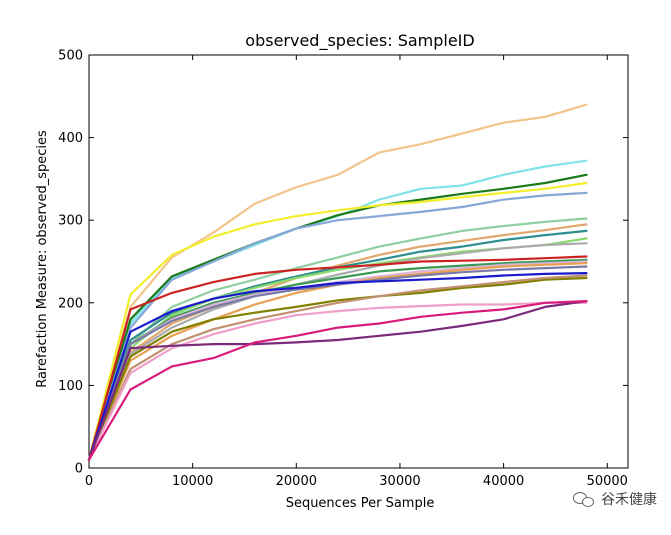  What do you see at coordinates (79, 469) in the screenshot?
I see `y-tick-label: 0` at bounding box center [79, 469].